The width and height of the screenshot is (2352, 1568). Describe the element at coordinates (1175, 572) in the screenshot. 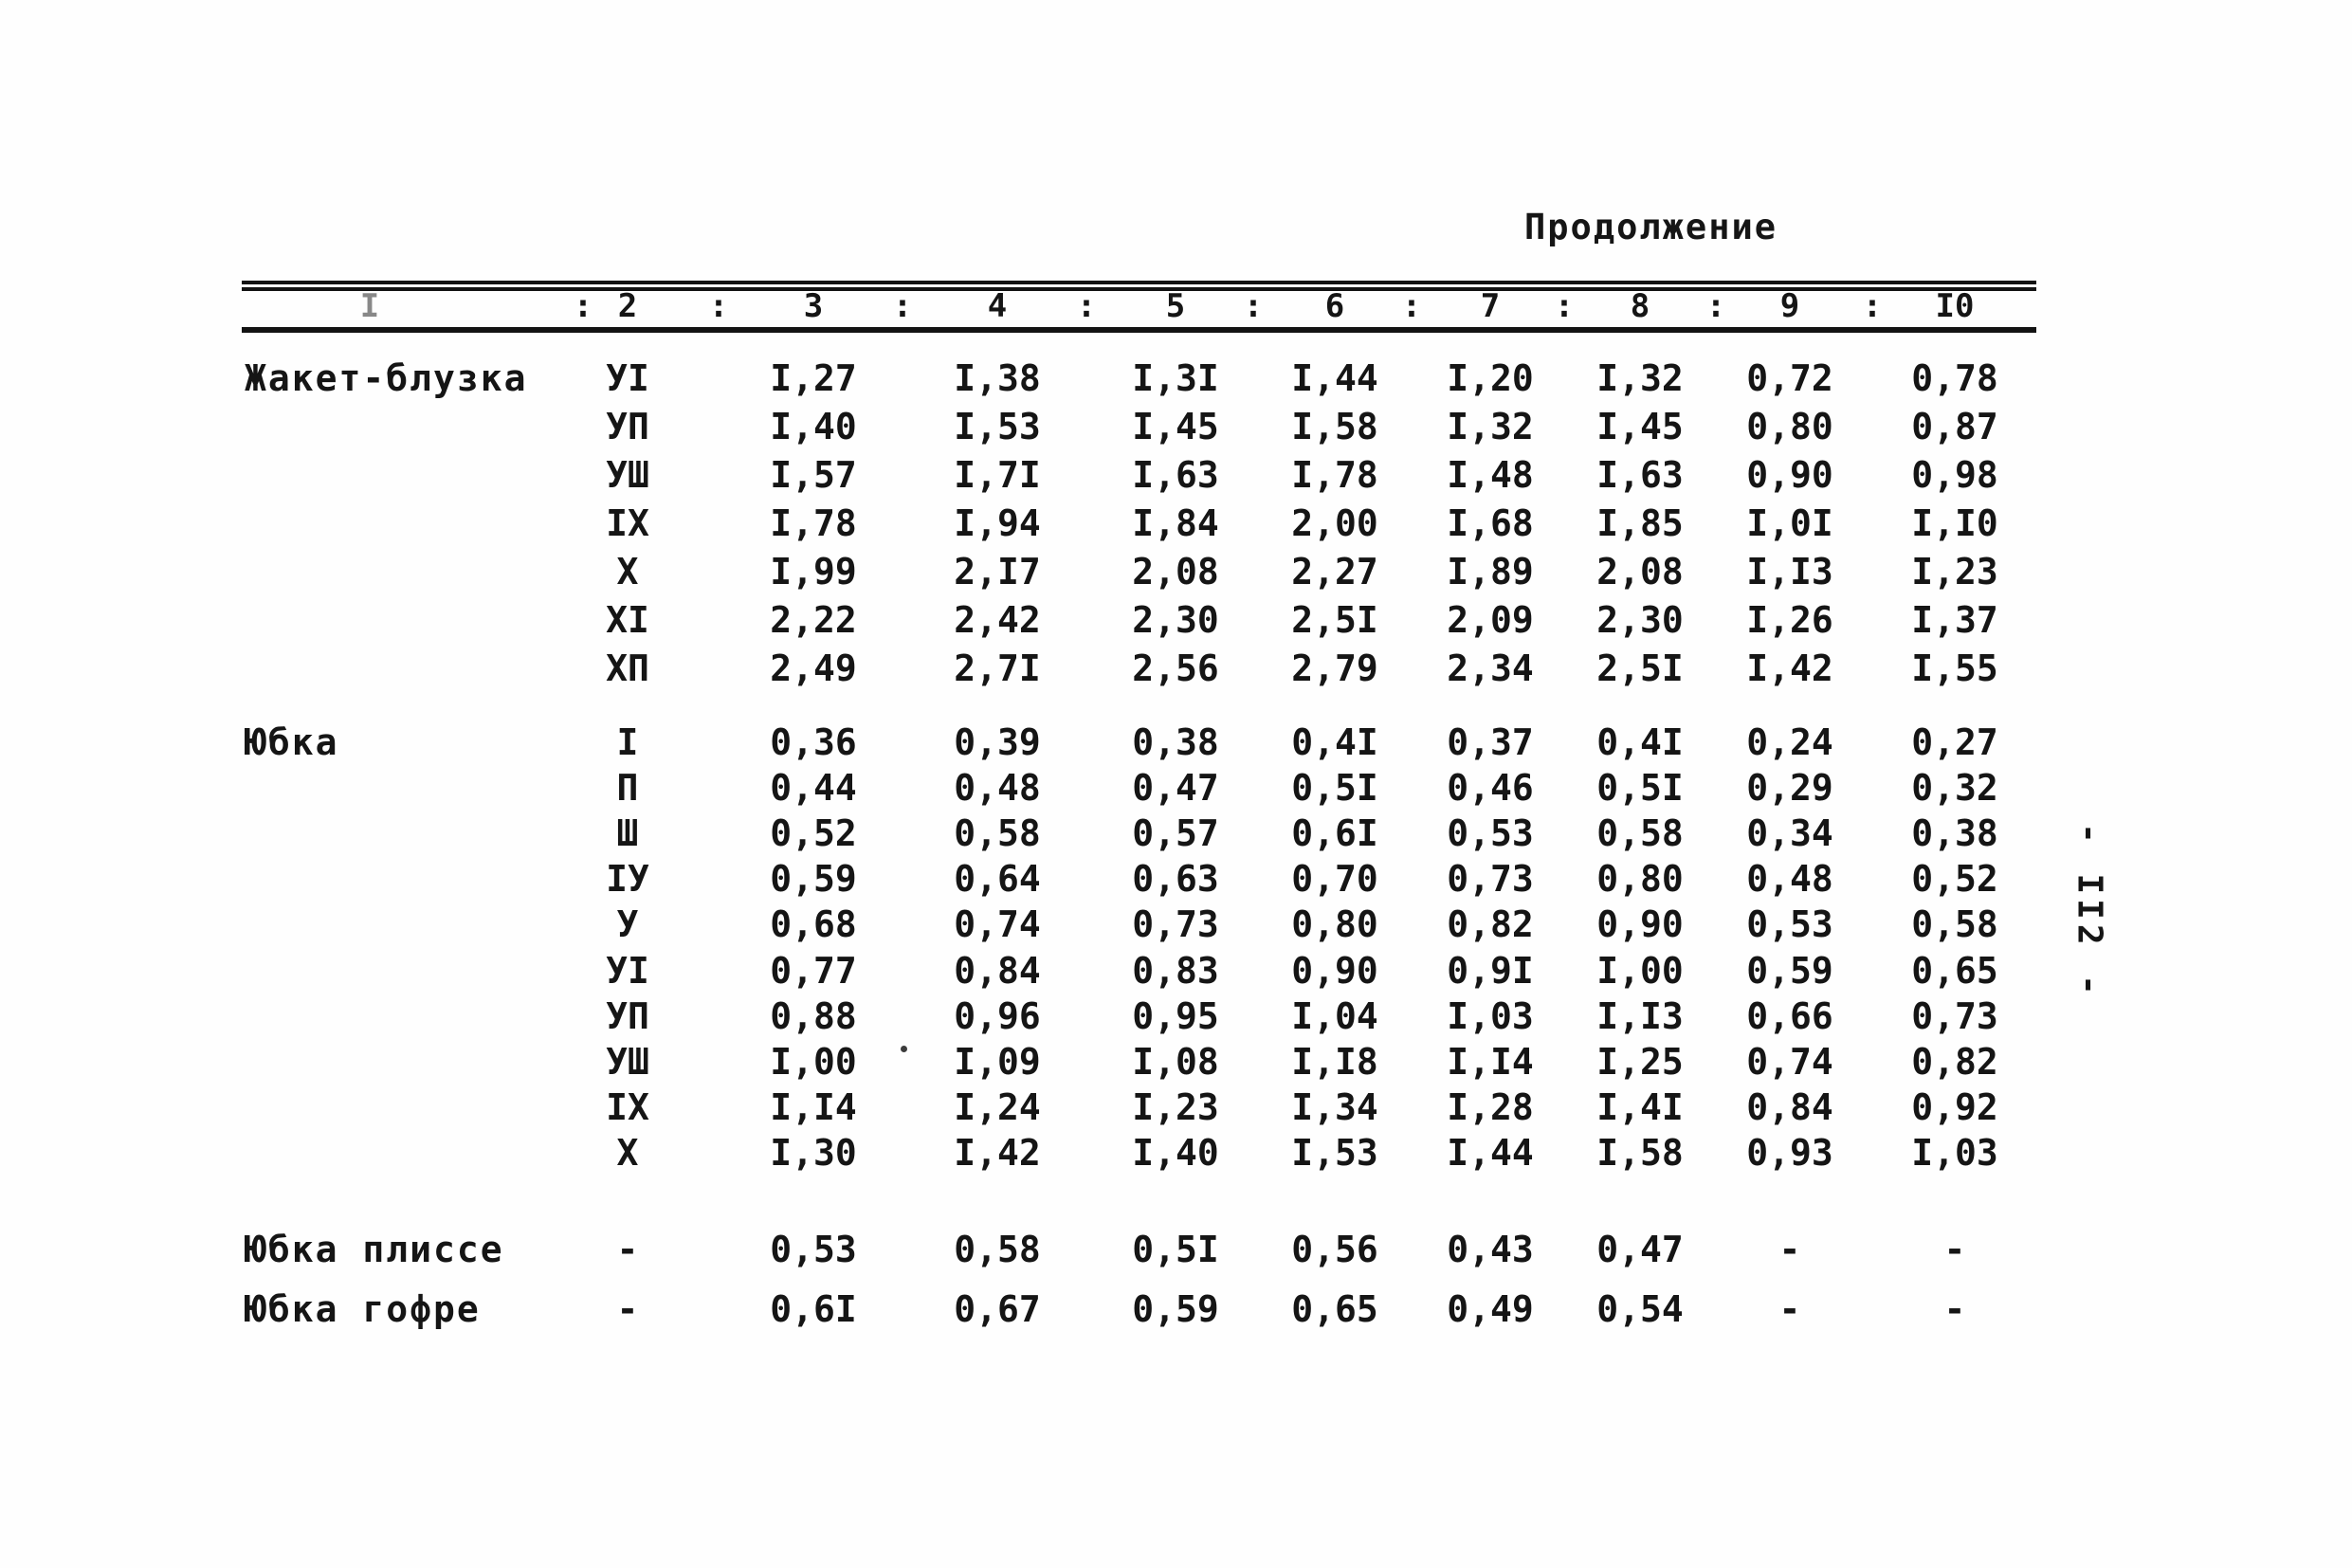

I see `value-cell: 2,08` at that location.